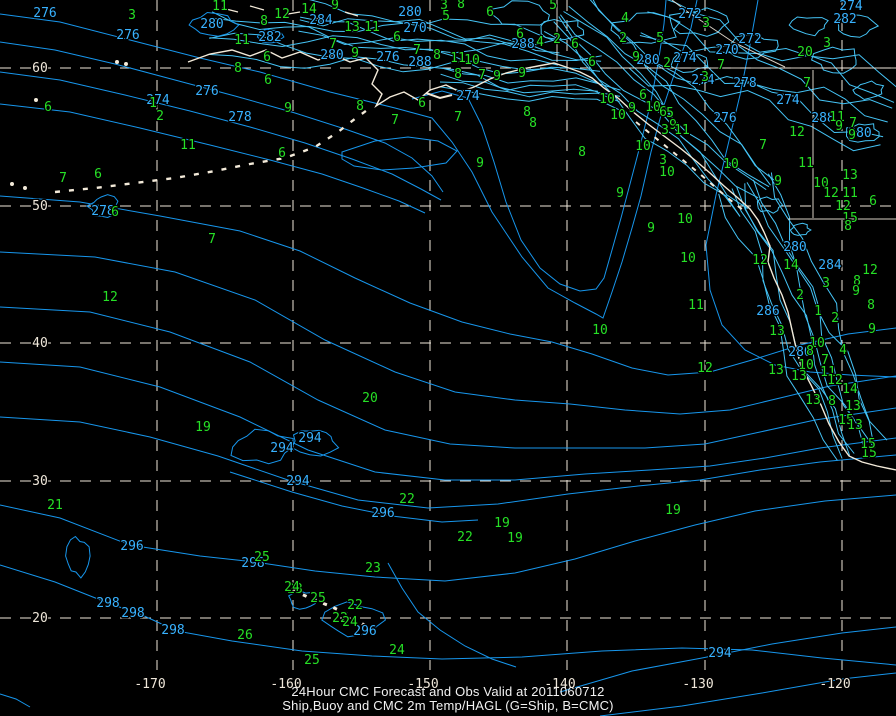  What do you see at coordinates (647, 60) in the screenshot?
I see `contour-label: 280` at bounding box center [647, 60].